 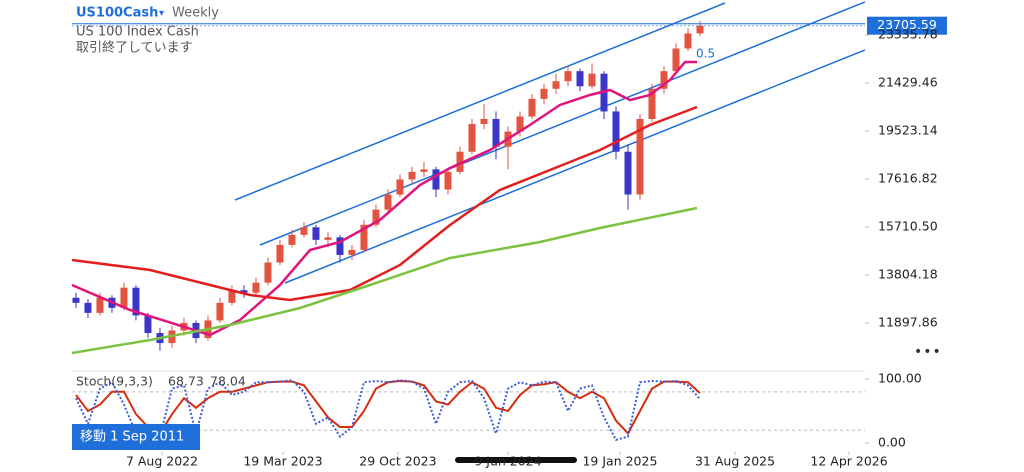 I want to click on market-status: 取引終了しています, so click(x=134, y=48).